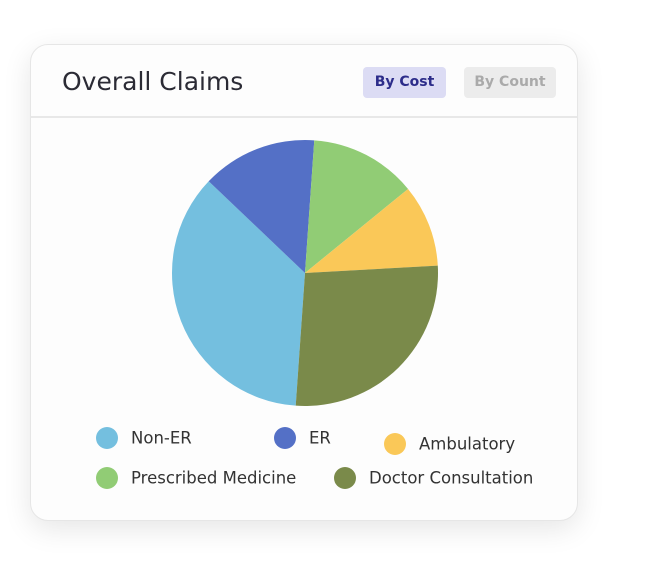  What do you see at coordinates (510, 82) in the screenshot?
I see `tab-button: By Count` at bounding box center [510, 82].